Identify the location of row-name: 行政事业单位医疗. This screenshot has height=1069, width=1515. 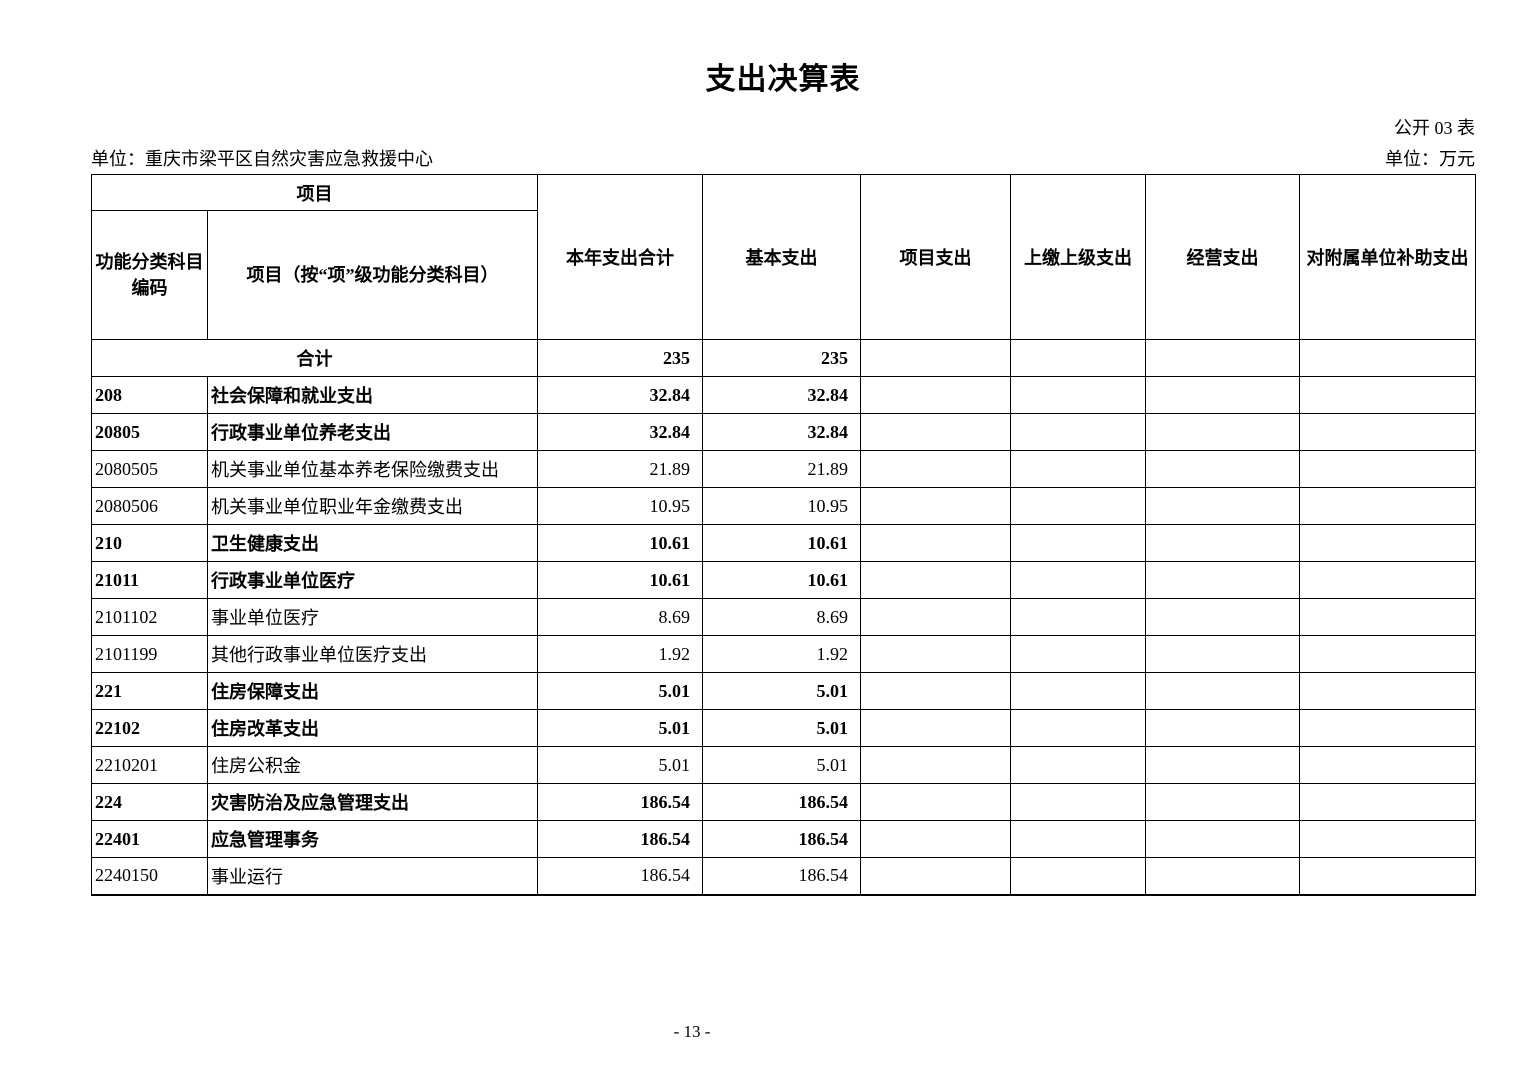
(372, 580).